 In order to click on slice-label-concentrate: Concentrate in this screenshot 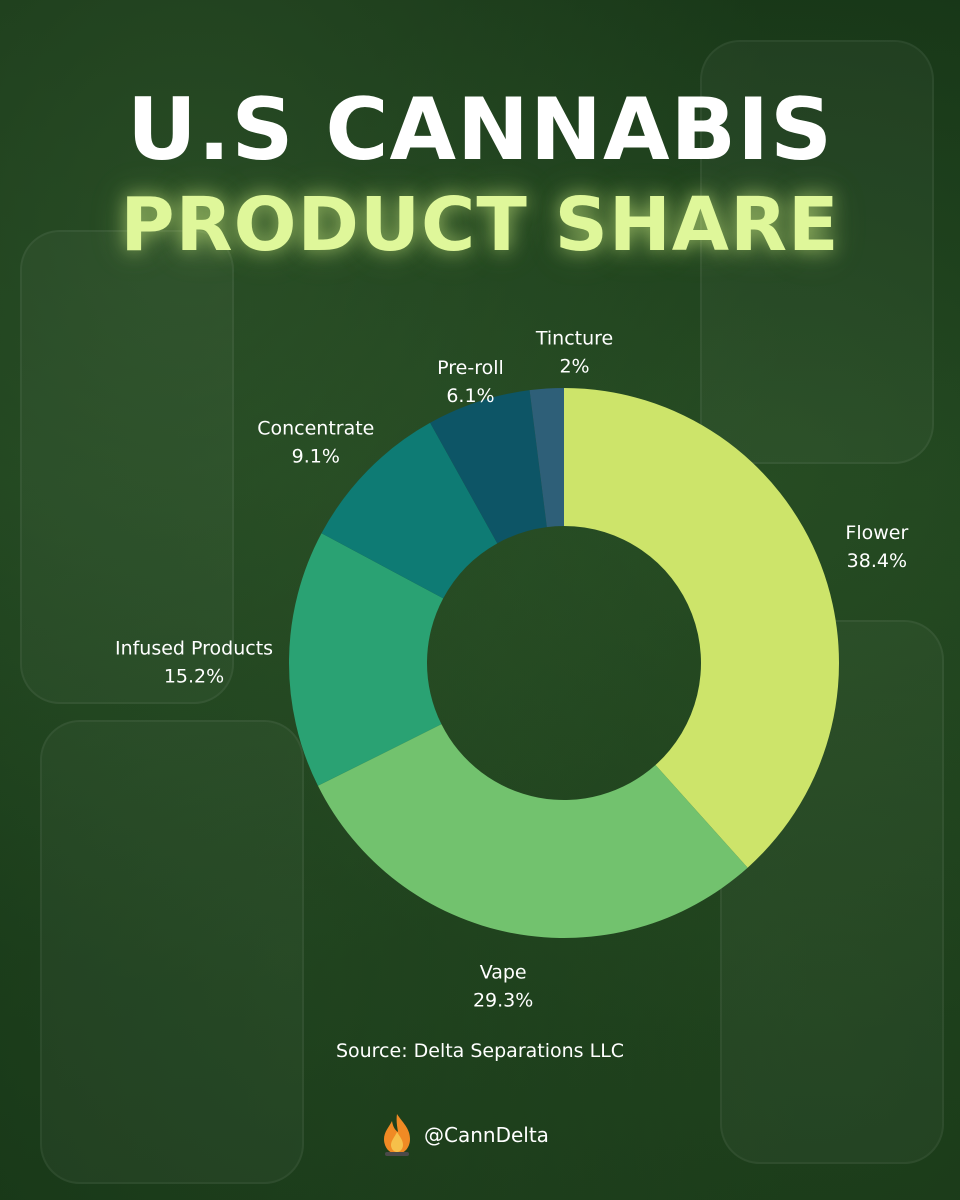, I will do `click(315, 429)`.